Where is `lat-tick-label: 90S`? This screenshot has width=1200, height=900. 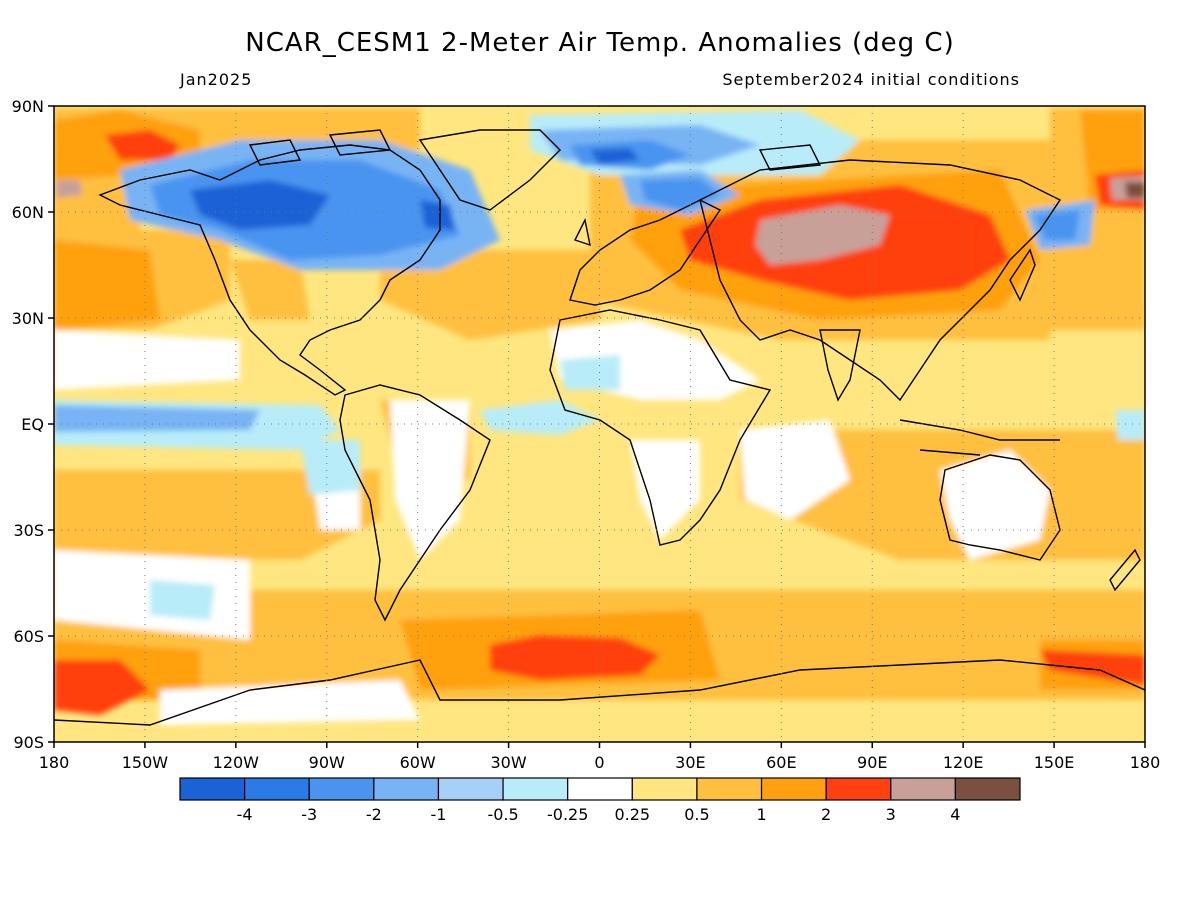 lat-tick-label: 90S is located at coordinates (28, 742).